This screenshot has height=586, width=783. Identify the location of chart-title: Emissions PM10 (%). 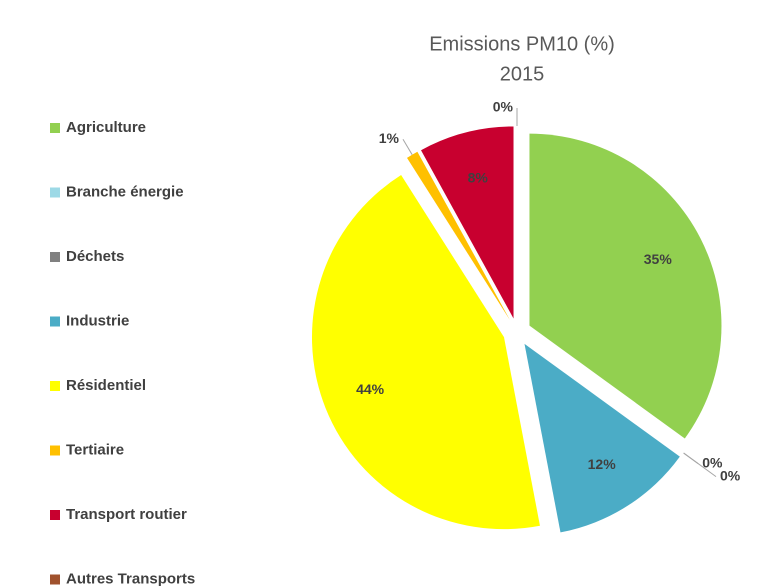
(522, 44).